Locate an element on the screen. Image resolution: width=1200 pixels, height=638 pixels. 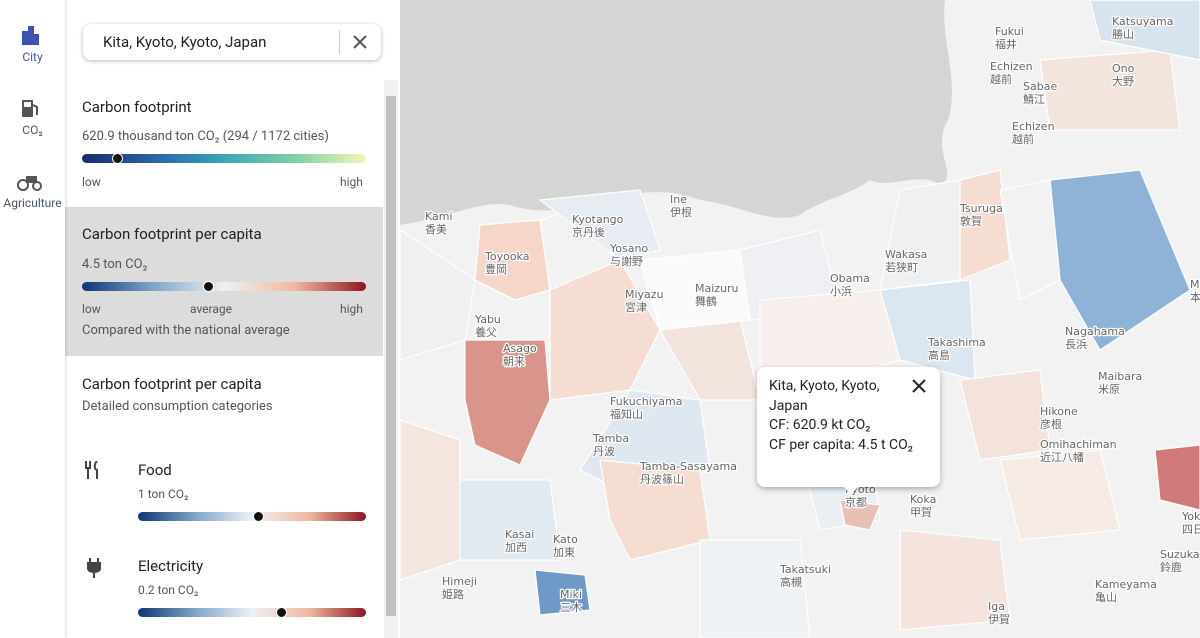
food-icon is located at coordinates (91, 470).